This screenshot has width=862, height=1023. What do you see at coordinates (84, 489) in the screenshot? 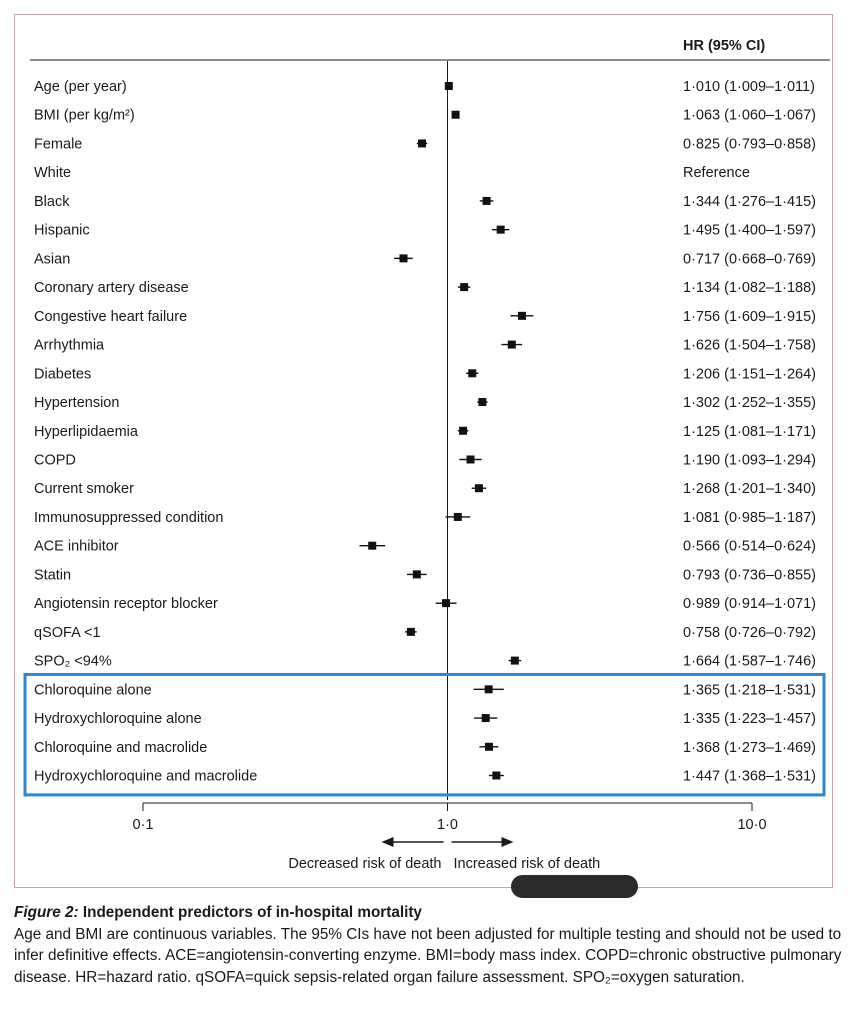
I see `row-label: Current smoker` at bounding box center [84, 489].